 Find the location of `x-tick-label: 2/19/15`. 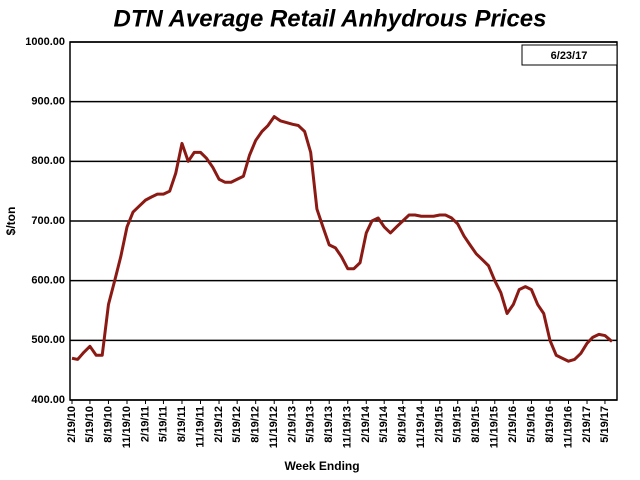

x-tick-label: 2/19/15 is located at coordinates (440, 424).